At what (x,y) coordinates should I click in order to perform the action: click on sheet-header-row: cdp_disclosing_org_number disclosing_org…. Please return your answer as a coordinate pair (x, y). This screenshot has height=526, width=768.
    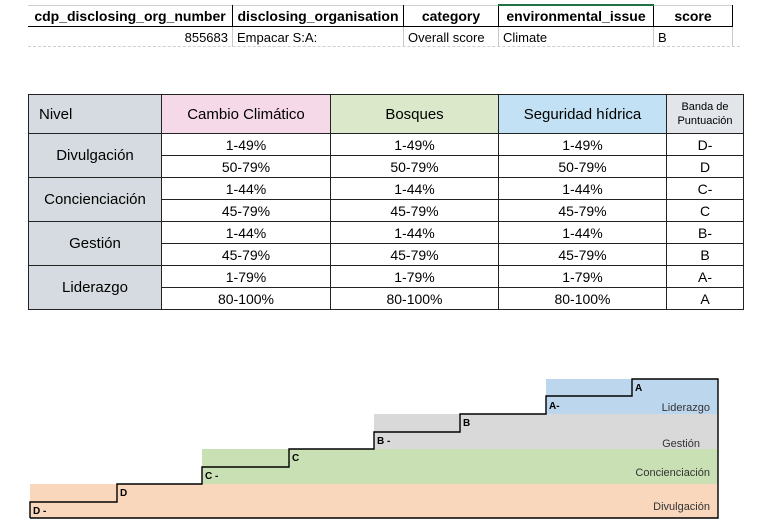
    Looking at the image, I should click on (380, 15).